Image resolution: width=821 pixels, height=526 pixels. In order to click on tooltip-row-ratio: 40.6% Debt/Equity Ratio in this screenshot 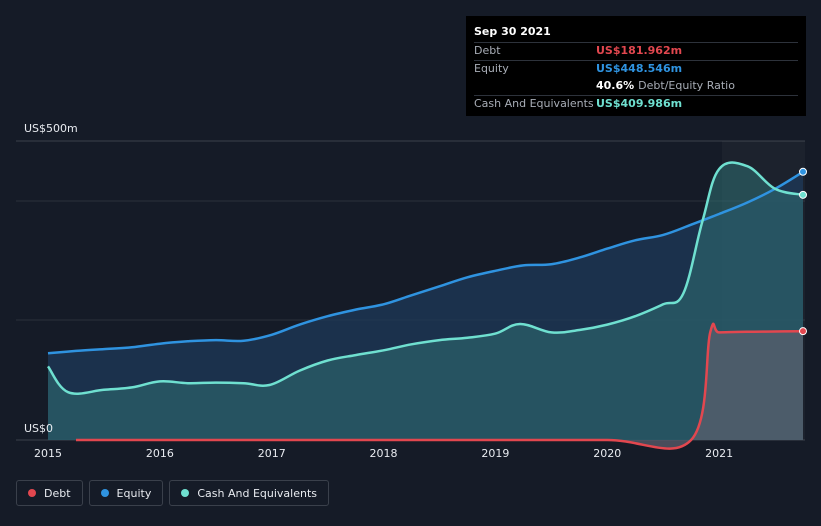, I will do `click(636, 86)`.